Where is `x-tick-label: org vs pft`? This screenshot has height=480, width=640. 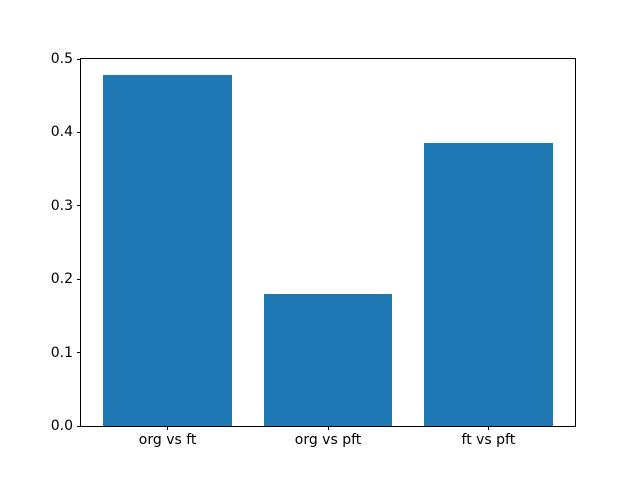 x-tick-label: org vs pft is located at coordinates (328, 440).